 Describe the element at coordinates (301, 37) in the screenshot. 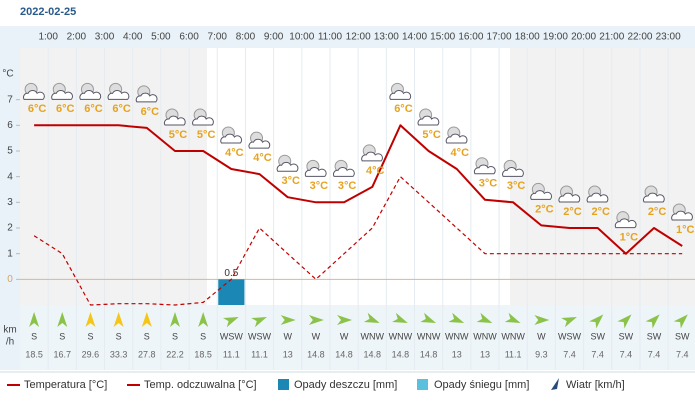

I see `hour-label: 10:00` at that location.